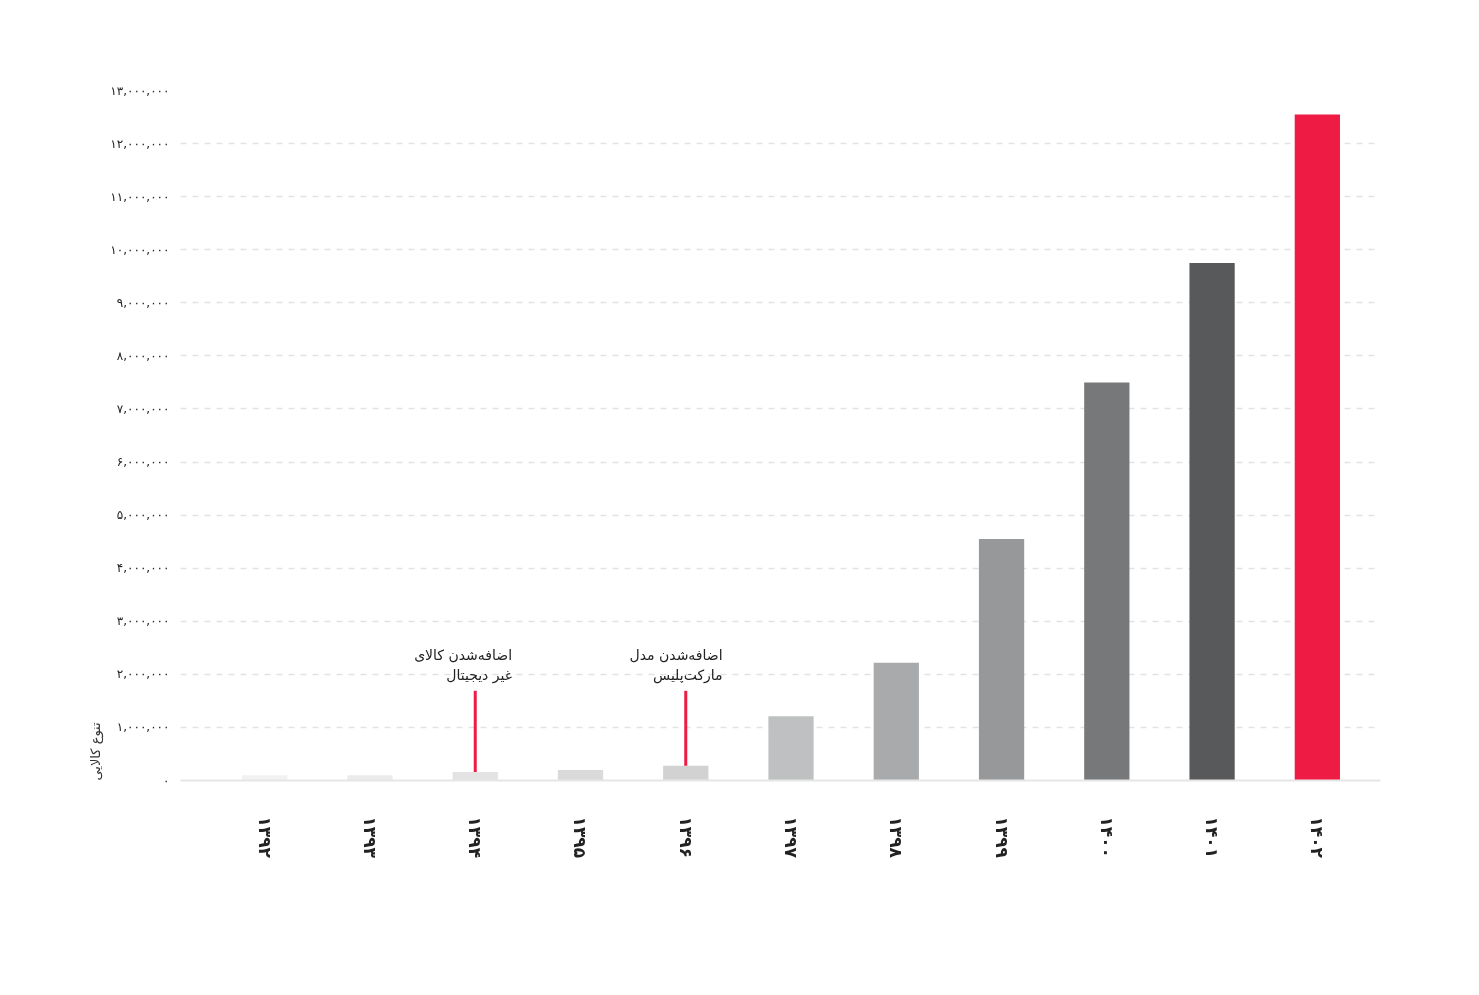 This screenshot has height=995, width=1479. What do you see at coordinates (95, 751) in the screenshot?
I see `y-axis-title: تنوع کالایی` at bounding box center [95, 751].